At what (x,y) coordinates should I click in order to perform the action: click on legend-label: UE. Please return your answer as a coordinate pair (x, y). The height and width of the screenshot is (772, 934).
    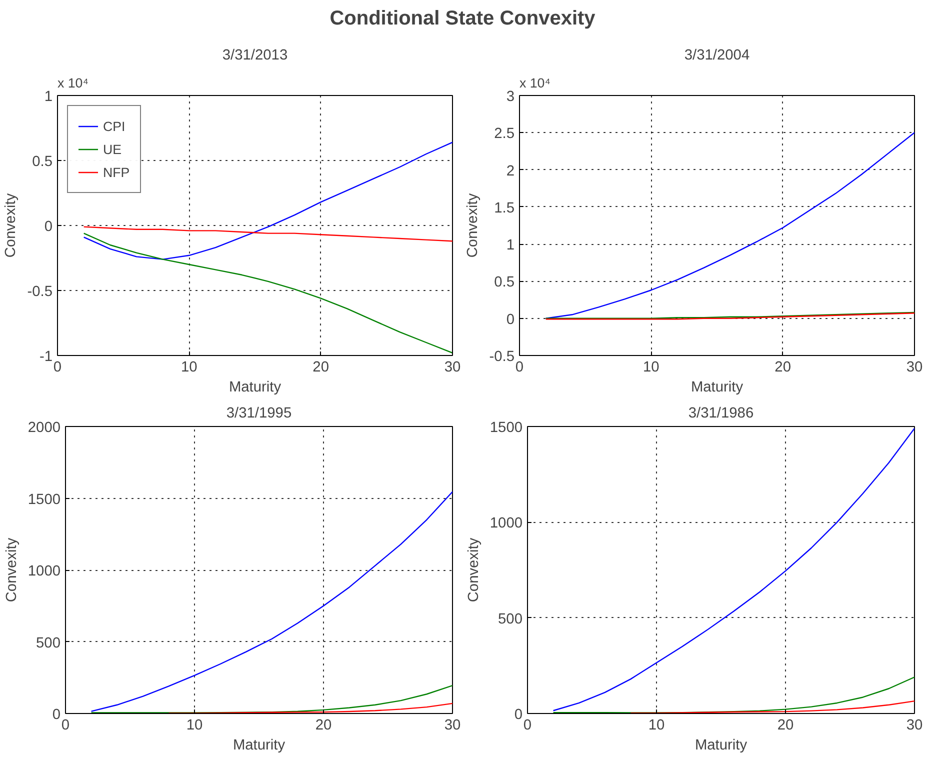
    Looking at the image, I should click on (113, 149).